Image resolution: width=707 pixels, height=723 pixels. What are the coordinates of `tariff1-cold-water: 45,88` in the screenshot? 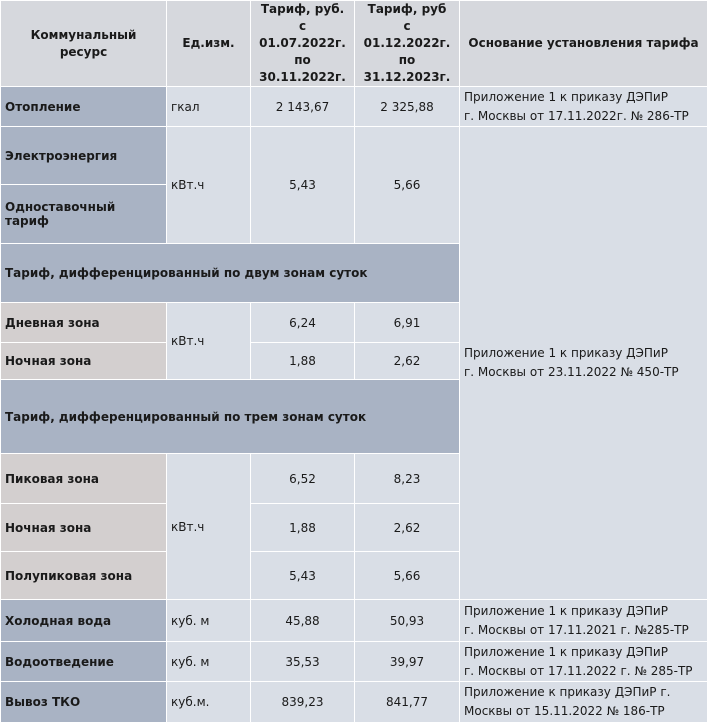 It's located at (303, 621).